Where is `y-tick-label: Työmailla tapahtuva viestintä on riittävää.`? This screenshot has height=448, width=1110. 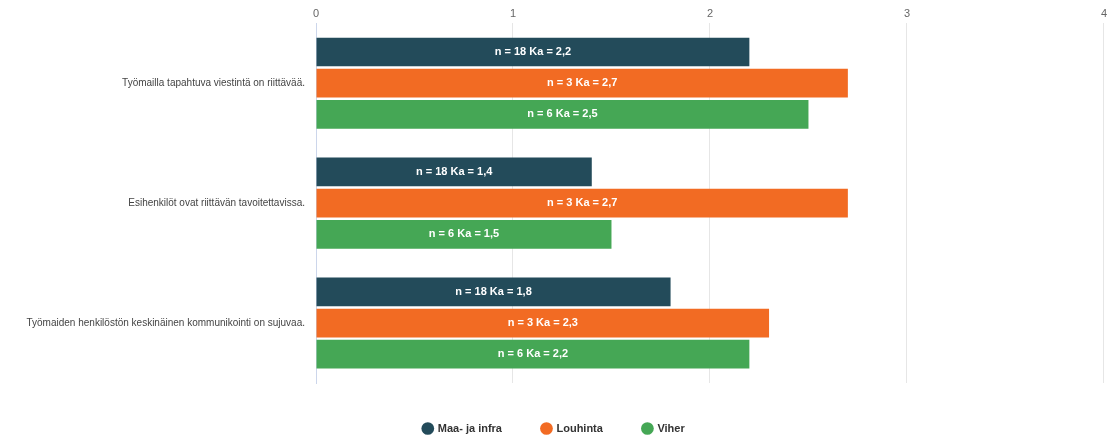 y-tick-label: Työmailla tapahtuva viestintä on riittävää. is located at coordinates (213, 82).